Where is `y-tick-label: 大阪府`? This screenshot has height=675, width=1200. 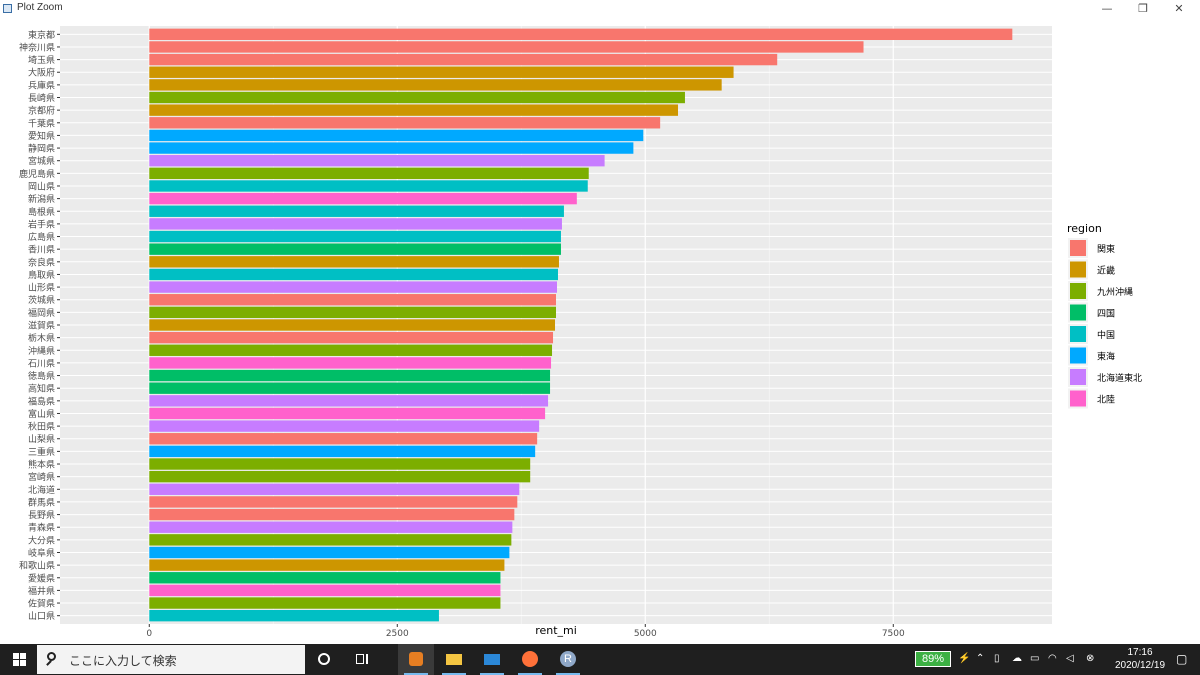
y-tick-label: 大阪府 is located at coordinates (41, 73).